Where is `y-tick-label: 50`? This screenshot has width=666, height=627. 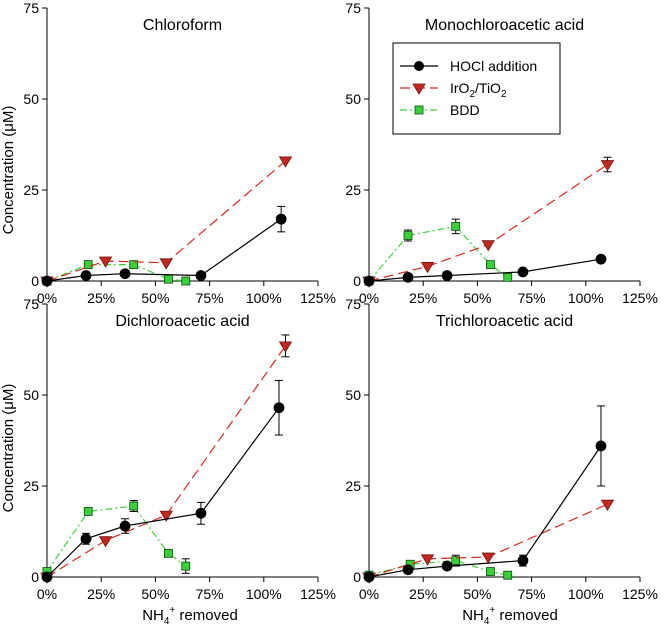 y-tick-label: 50 is located at coordinates (353, 99).